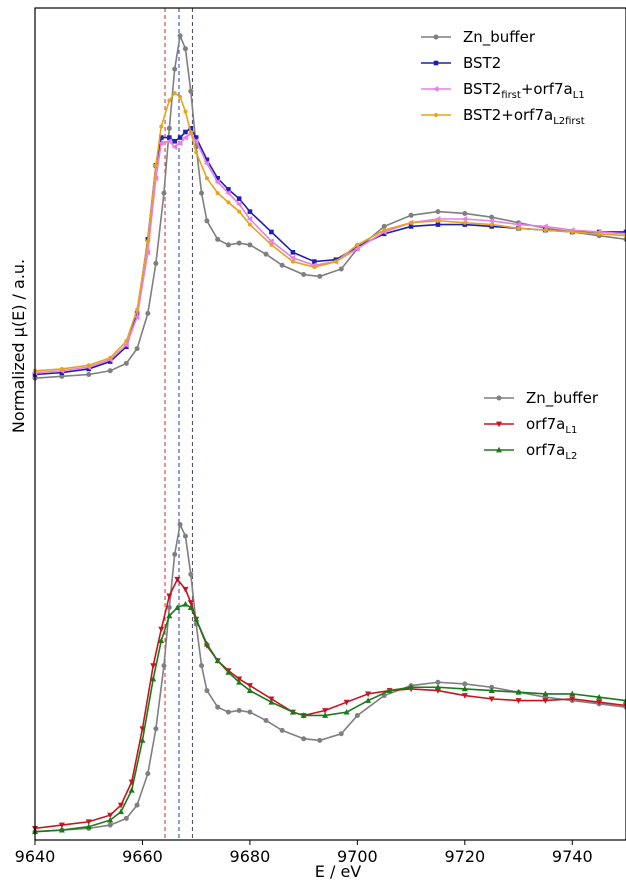 The image size is (626, 881). I want to click on legend-entry: orf7aL1, so click(530, 425).